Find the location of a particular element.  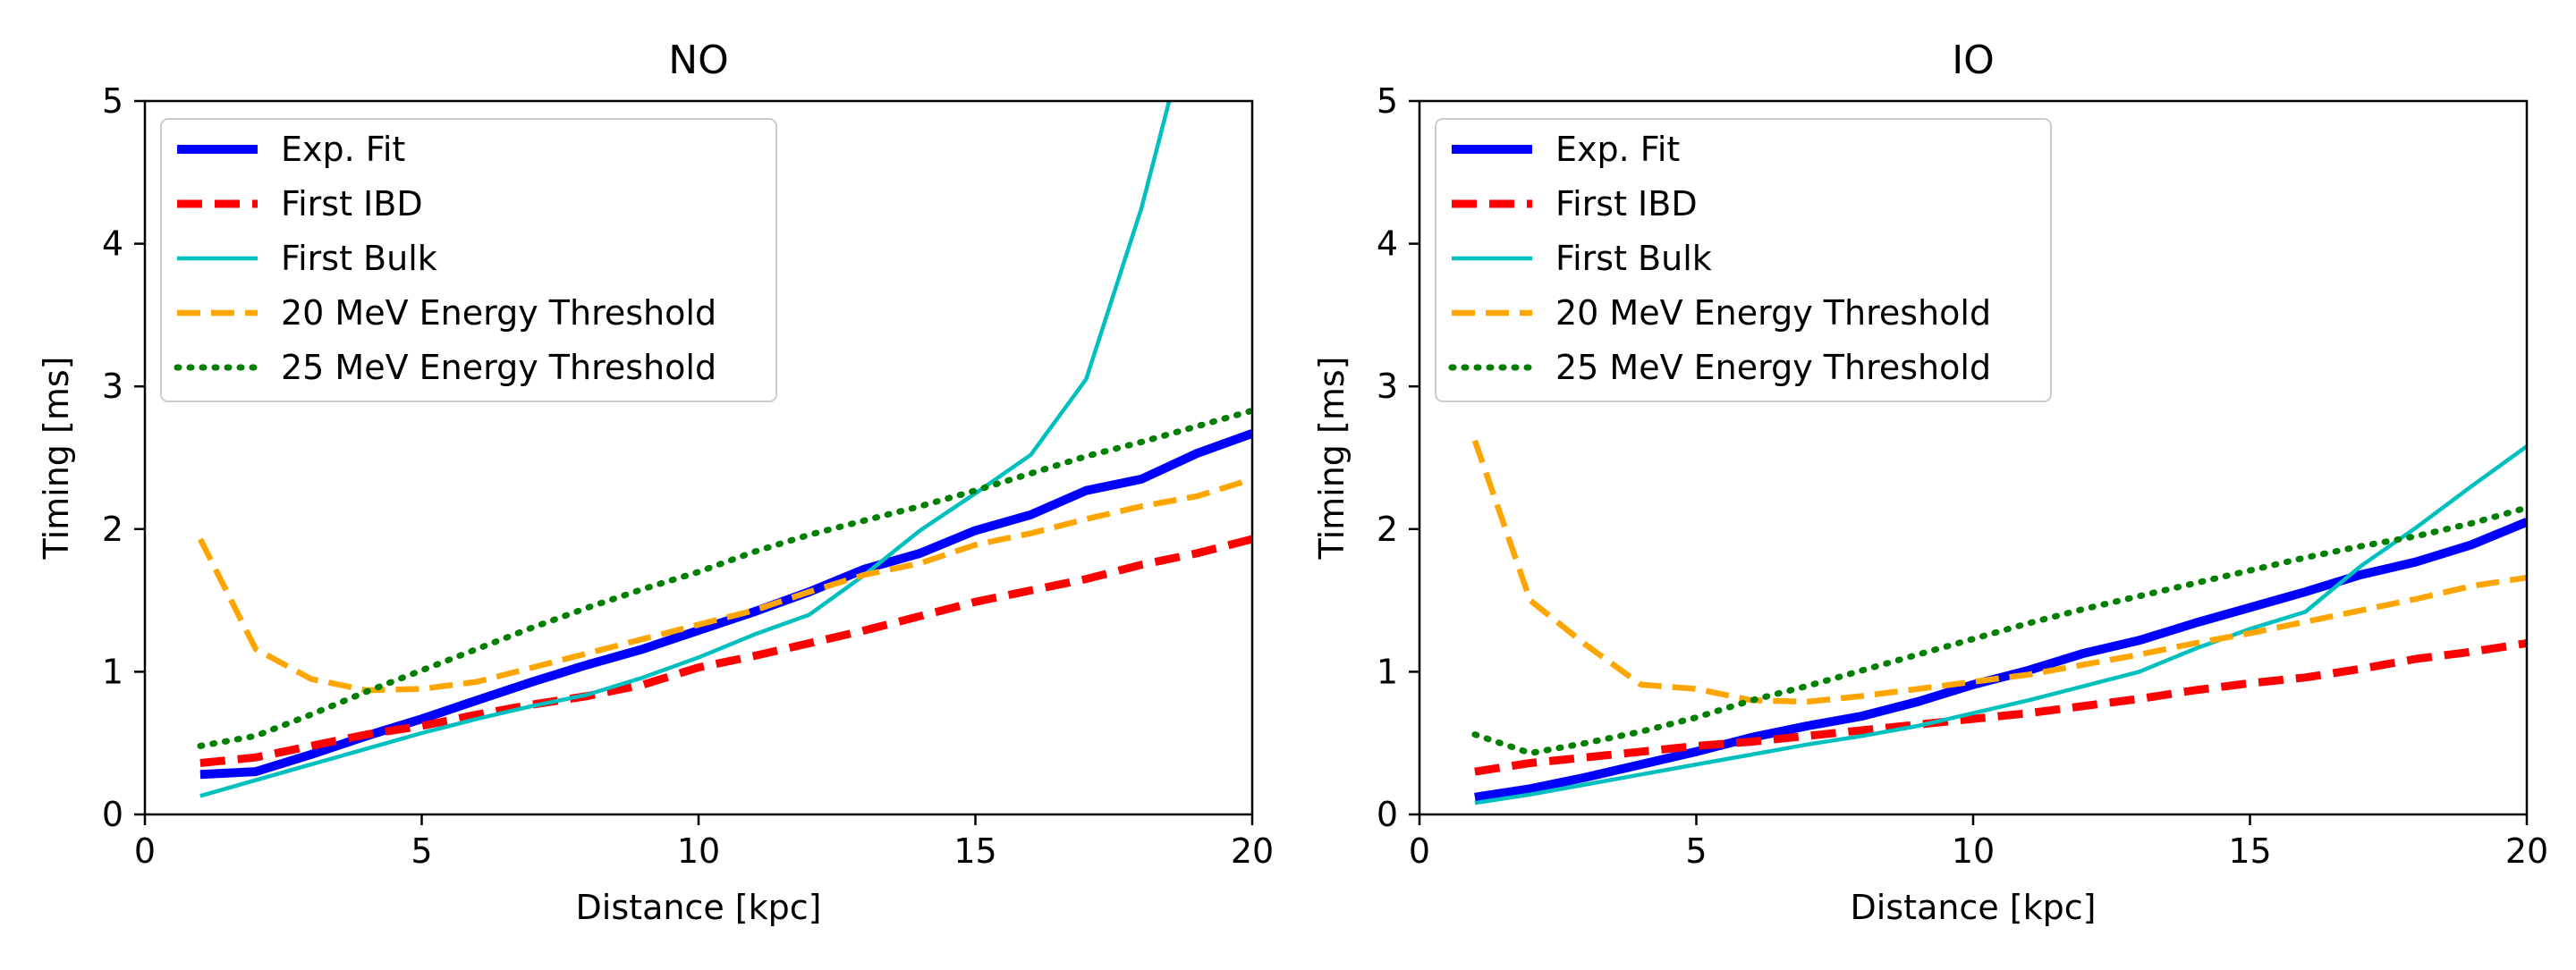

panel-title: IO is located at coordinates (1973, 60).